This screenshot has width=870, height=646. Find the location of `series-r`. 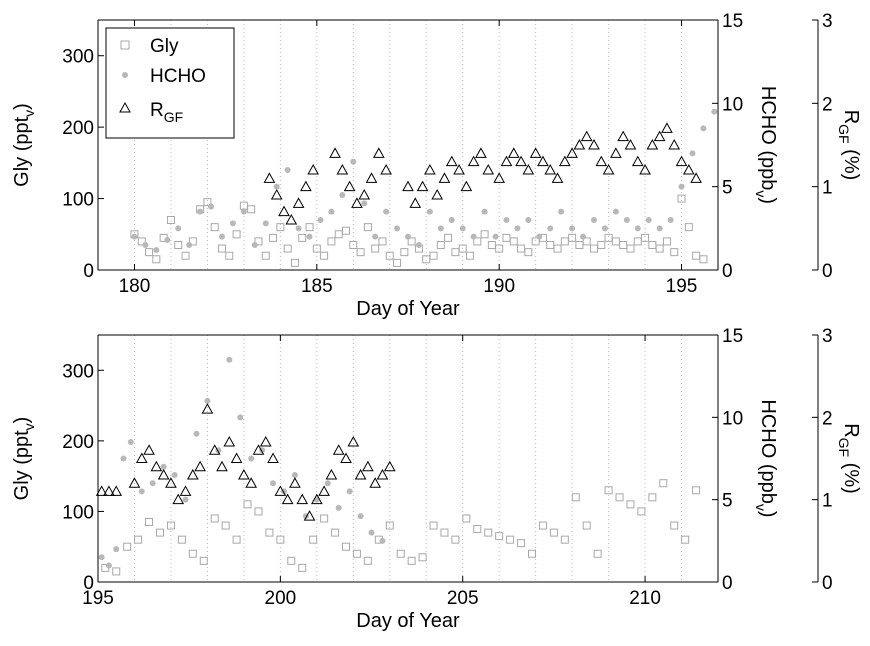

series-r is located at coordinates (482, 173).